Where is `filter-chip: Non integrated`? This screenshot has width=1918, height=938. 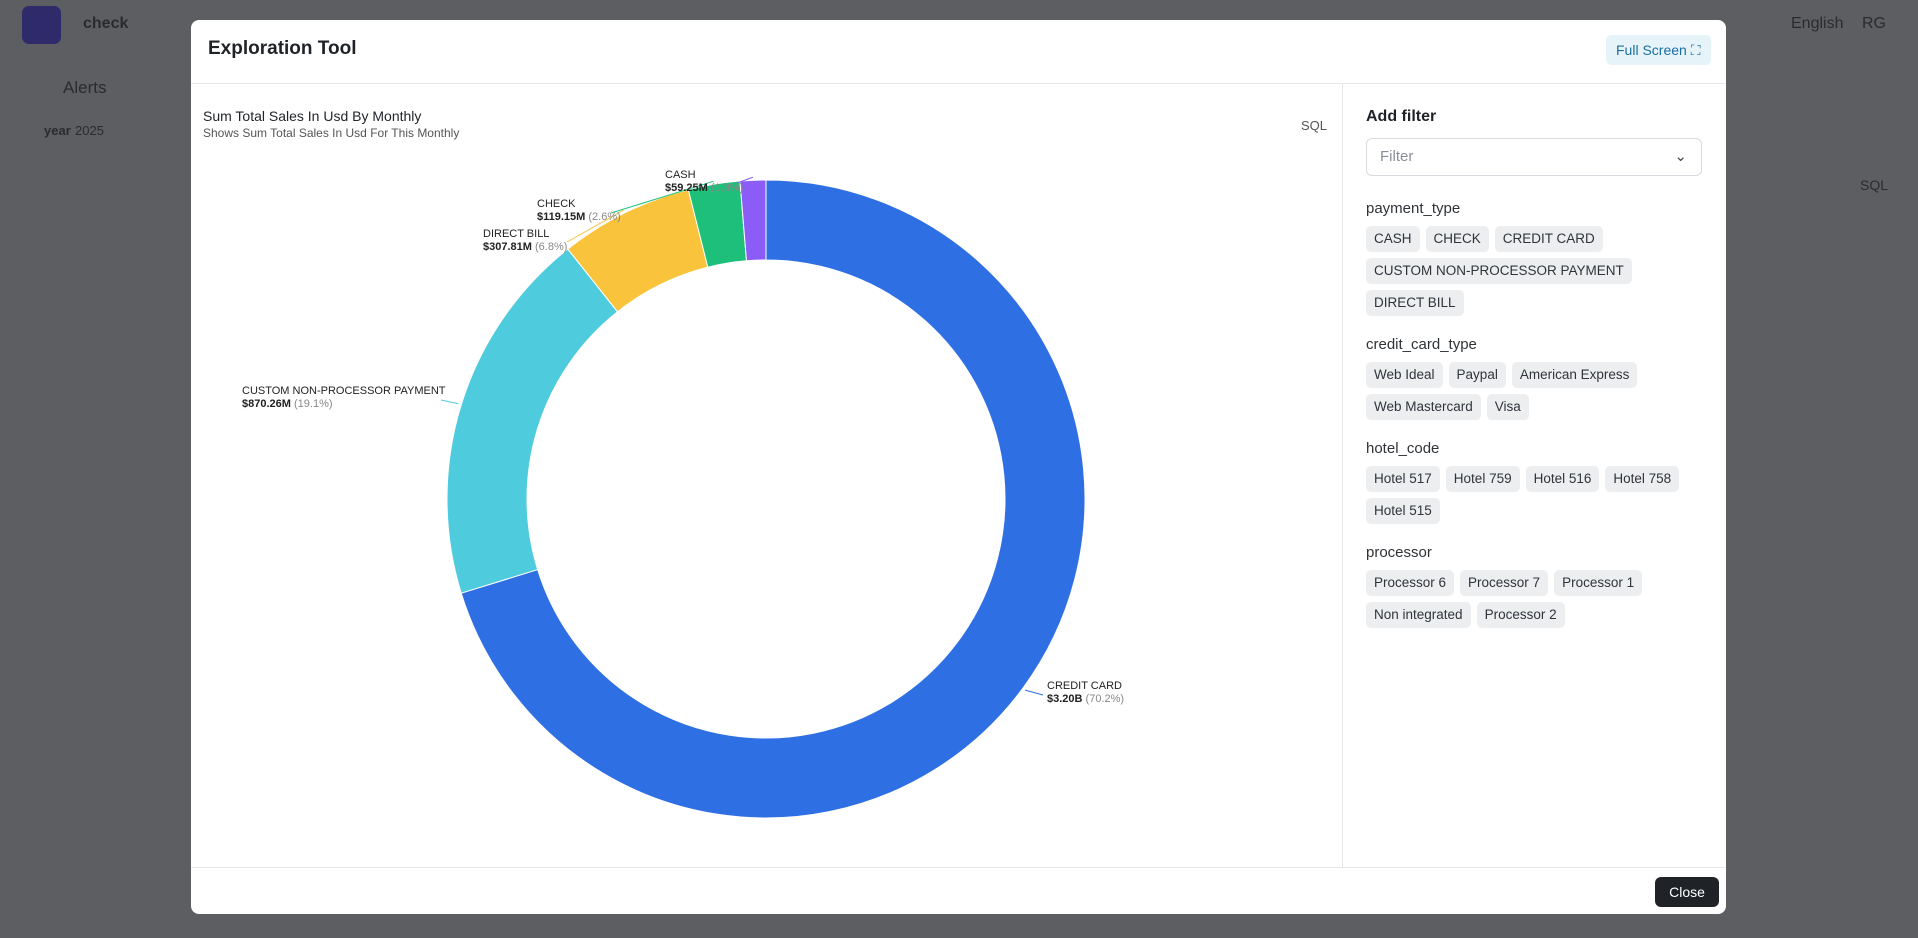
filter-chip: Non integrated is located at coordinates (1418, 615).